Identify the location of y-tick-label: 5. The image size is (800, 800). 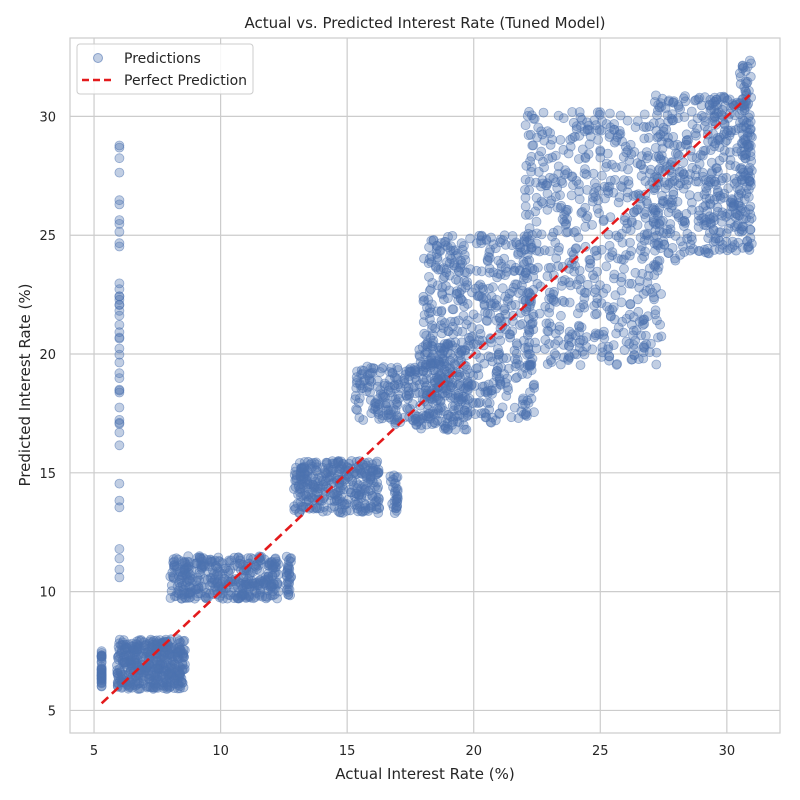
(52, 711).